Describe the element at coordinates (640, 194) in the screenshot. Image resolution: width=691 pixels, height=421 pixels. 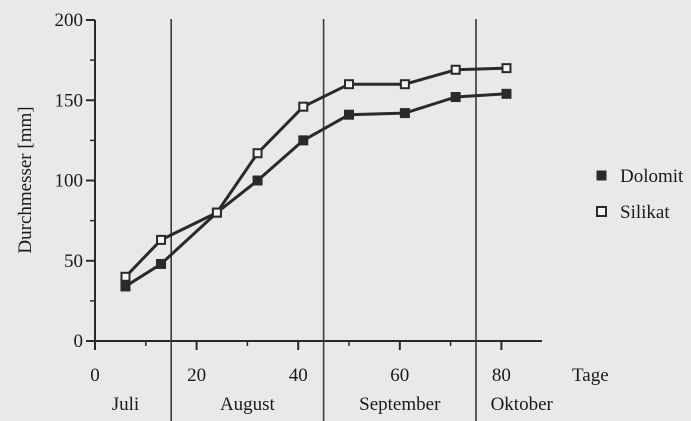
I see `legend: Dolomit Silikat` at that location.